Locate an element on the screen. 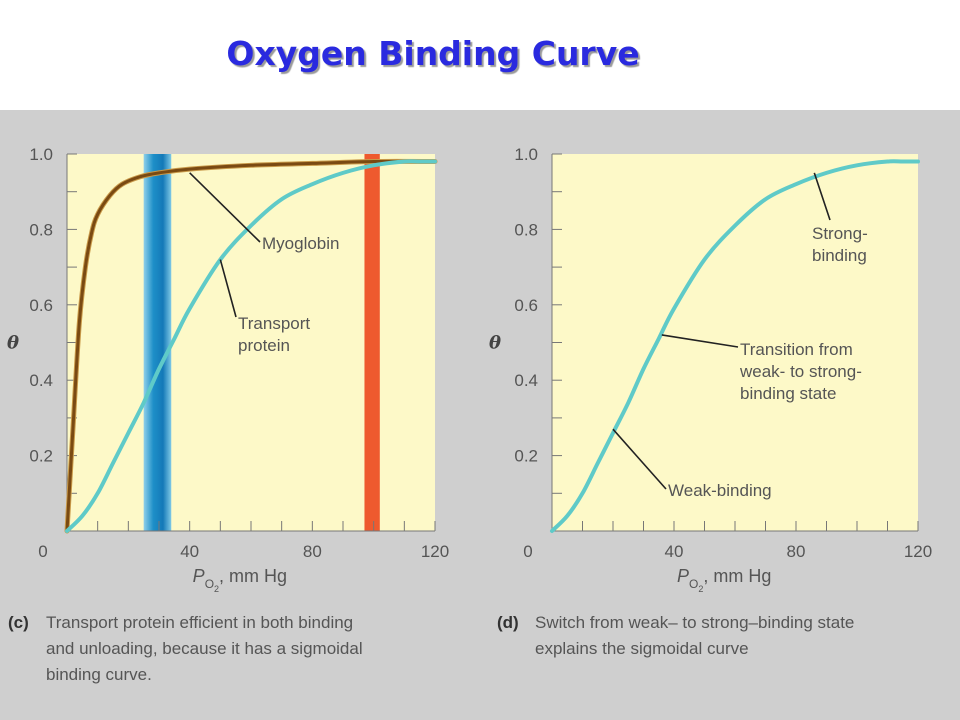  annotation-text: binding state is located at coordinates (788, 393).